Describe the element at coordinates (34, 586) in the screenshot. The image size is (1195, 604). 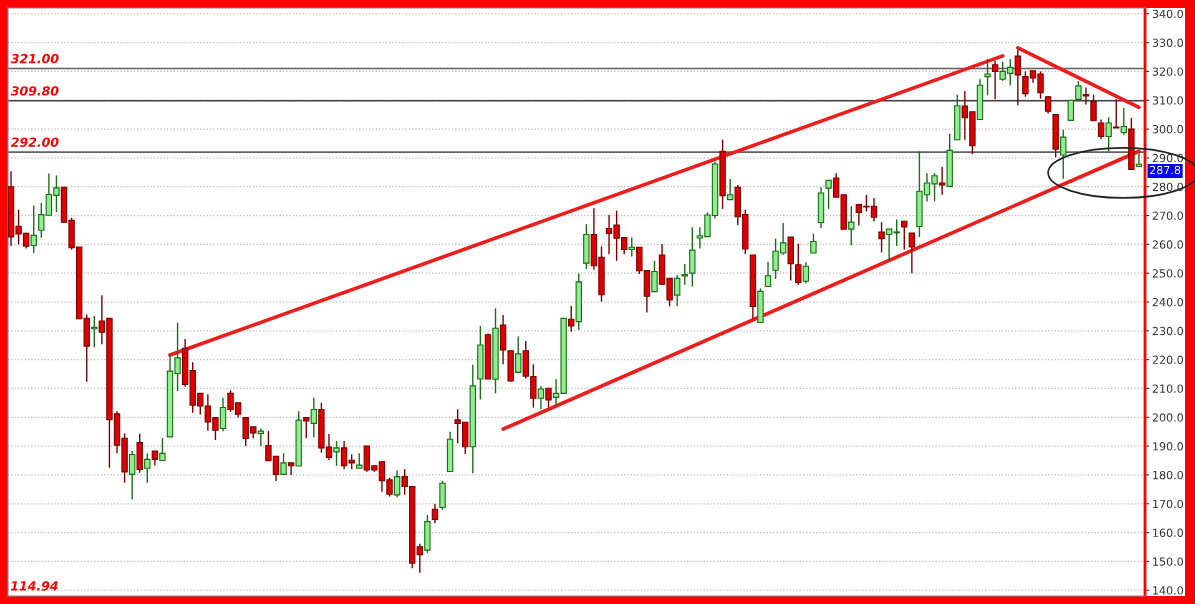
I see `annotation: 114.94` at that location.